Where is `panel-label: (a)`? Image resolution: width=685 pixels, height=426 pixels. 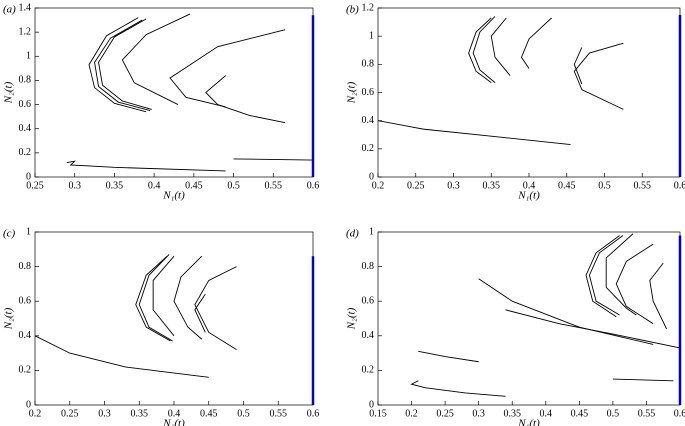 panel-label: (a) is located at coordinates (9, 10).